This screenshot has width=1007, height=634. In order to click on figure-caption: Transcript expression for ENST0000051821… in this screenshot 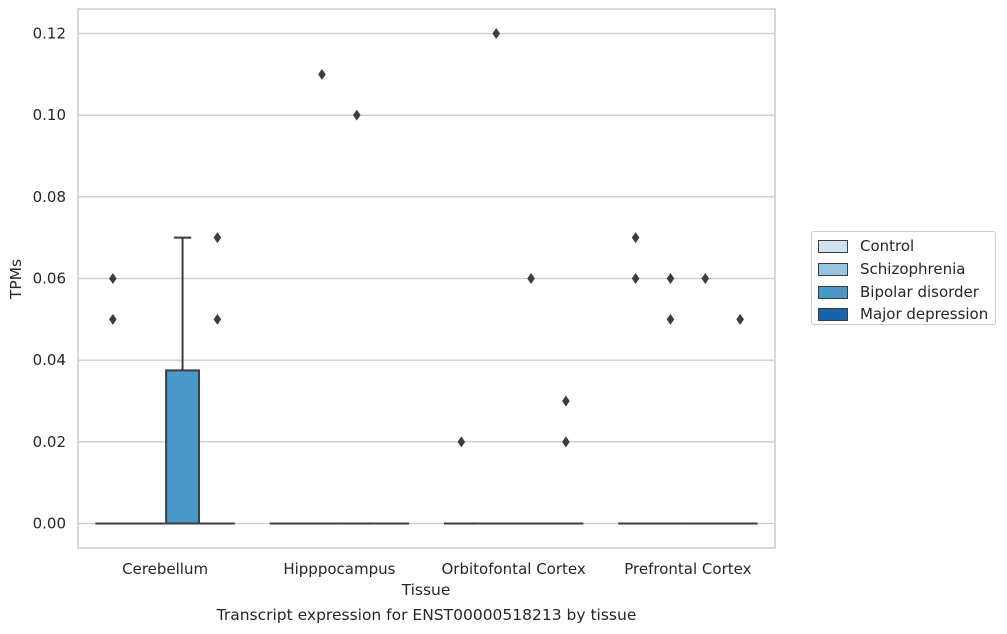, I will do `click(426, 615)`.